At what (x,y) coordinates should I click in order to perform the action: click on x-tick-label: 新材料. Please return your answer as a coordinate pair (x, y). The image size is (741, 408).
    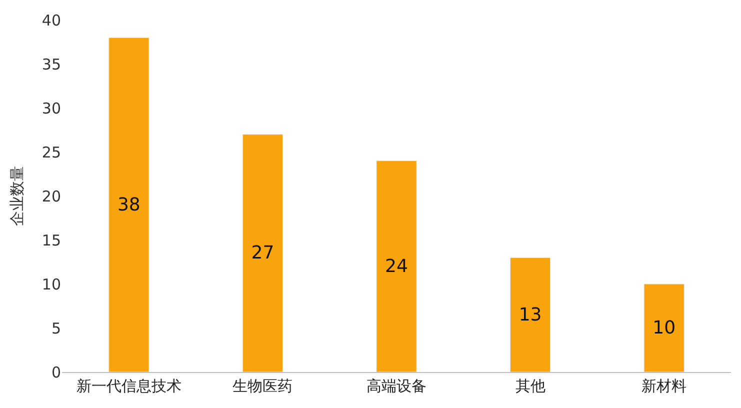
    Looking at the image, I should click on (664, 386).